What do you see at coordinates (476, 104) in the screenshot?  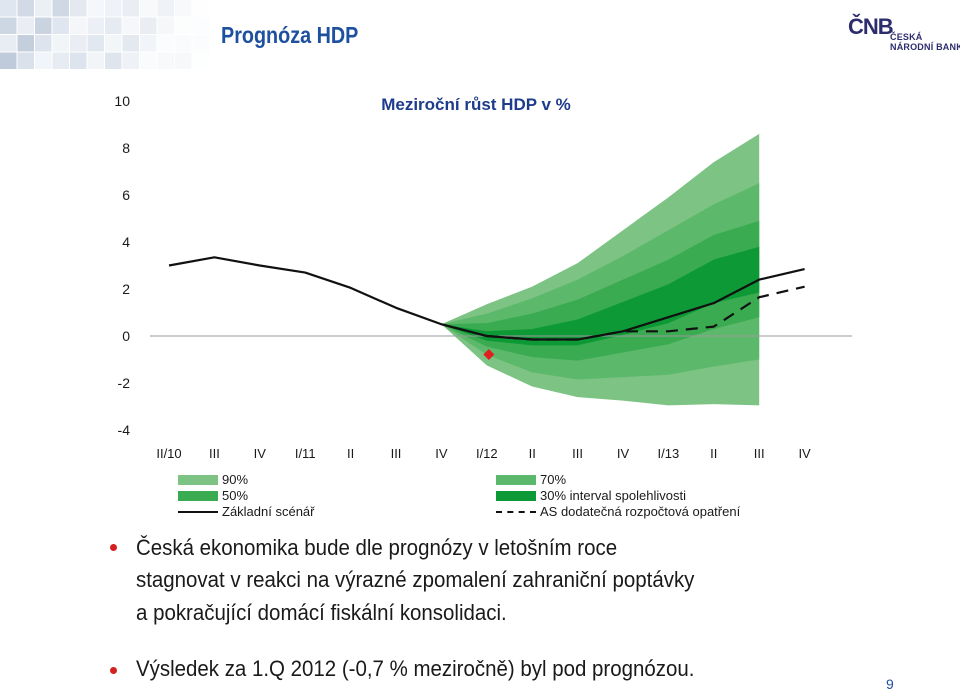 I see `chart-title: Meziroční růst HDP v %` at bounding box center [476, 104].